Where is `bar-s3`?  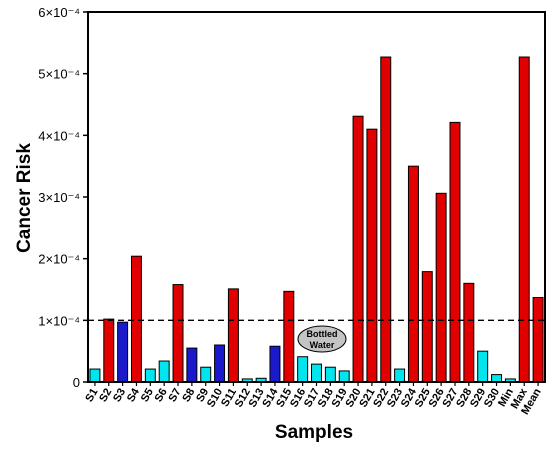 bar-s3 is located at coordinates (123, 352).